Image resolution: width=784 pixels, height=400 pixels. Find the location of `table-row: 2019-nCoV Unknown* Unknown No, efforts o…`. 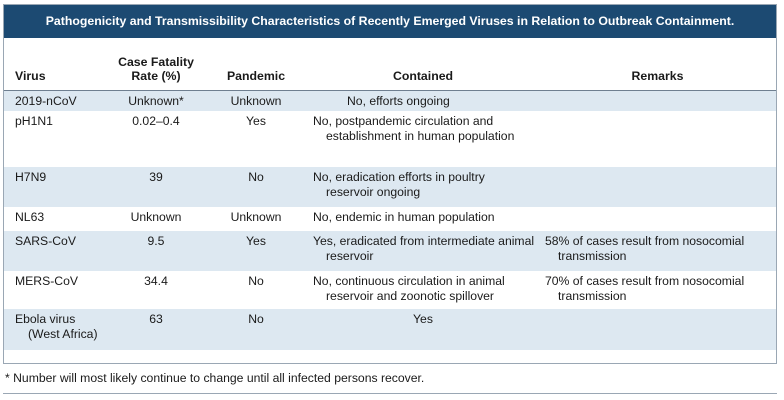

table-row: 2019-nCoV Unknown* Unknown No, efforts o… is located at coordinates (390, 100).